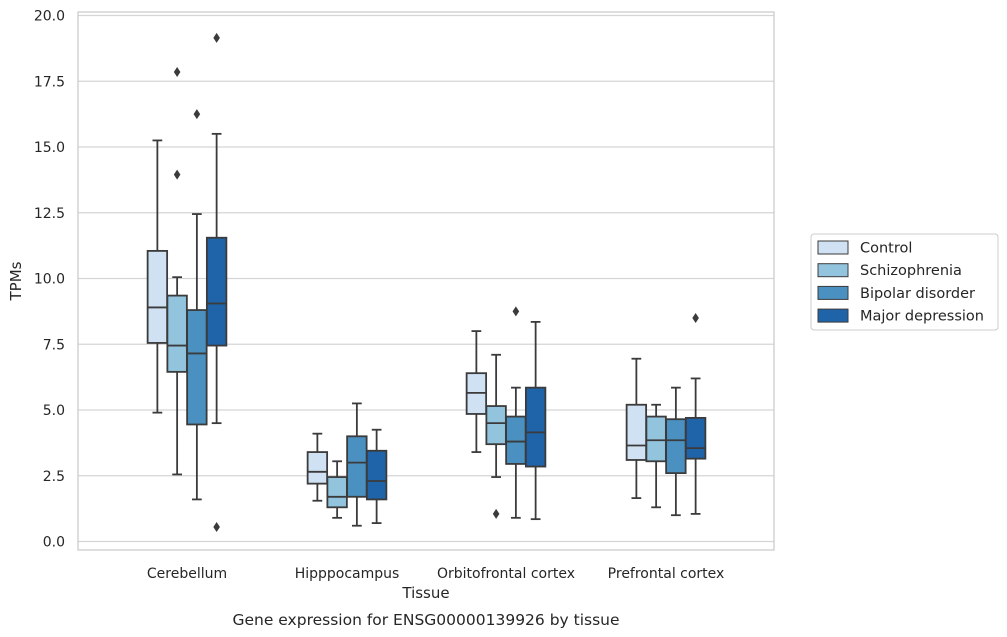  I want to click on legend-label: Bipolar disorder, so click(917, 294).